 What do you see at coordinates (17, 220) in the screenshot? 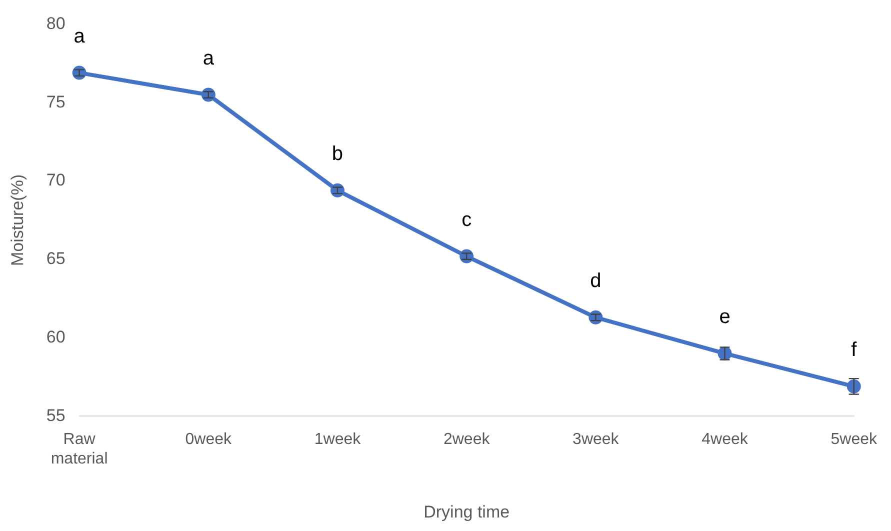
I see `y-axis-title: Moisture(%)` at bounding box center [17, 220].